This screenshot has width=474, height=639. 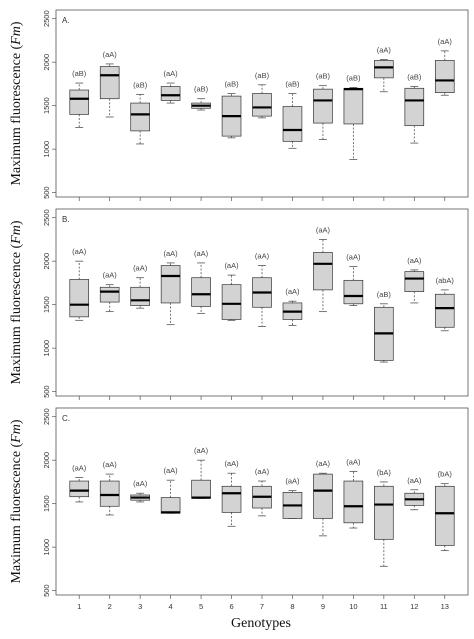 I want to click on box-genotype-3: (aA), so click(x=140, y=491).